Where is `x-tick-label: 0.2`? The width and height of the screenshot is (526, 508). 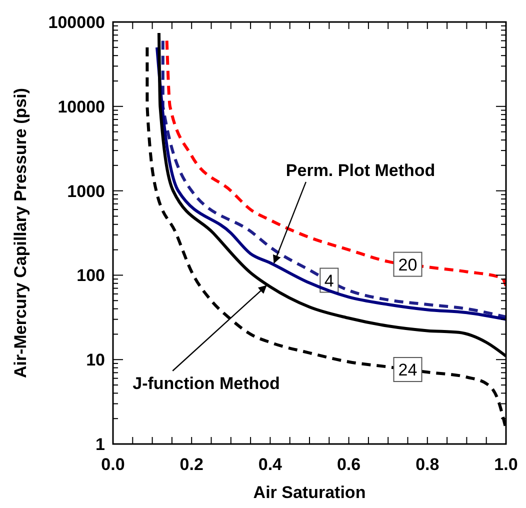
x-tick-label: 0.2 is located at coordinates (192, 464).